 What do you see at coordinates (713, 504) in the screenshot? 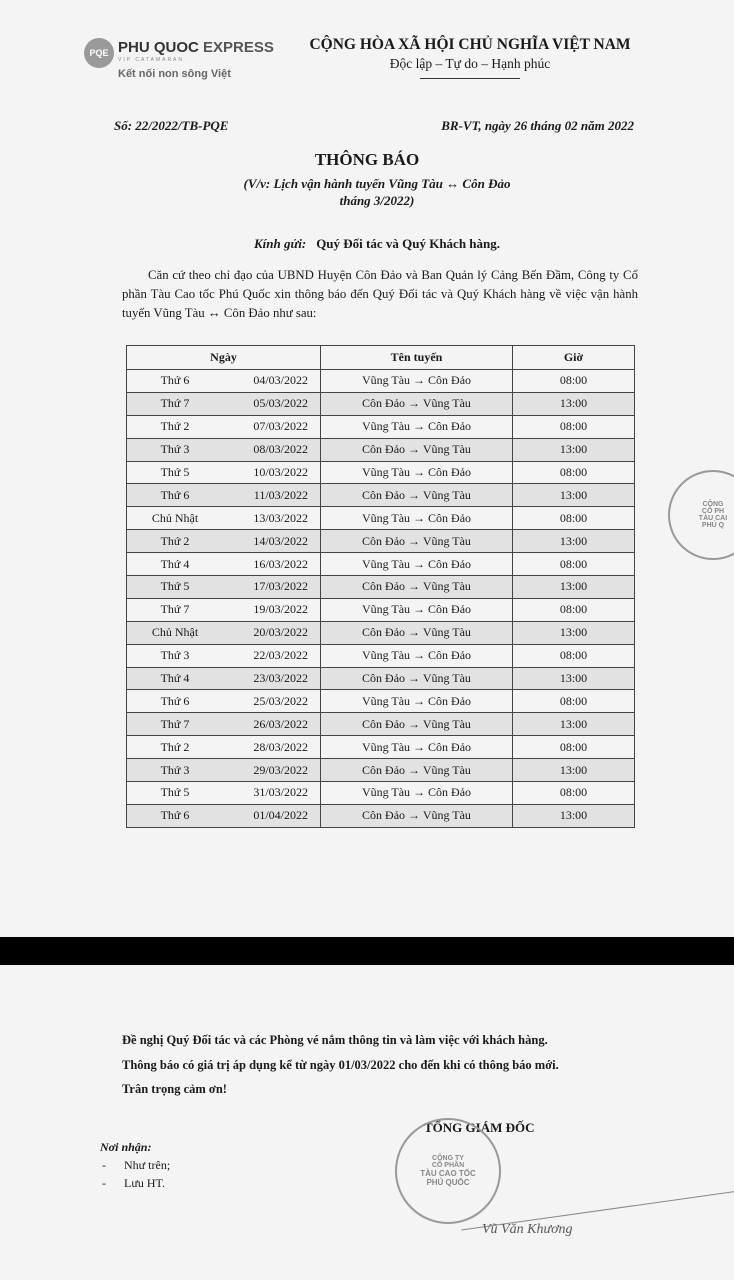
I see `stamp-text: CÔNG` at bounding box center [713, 504].